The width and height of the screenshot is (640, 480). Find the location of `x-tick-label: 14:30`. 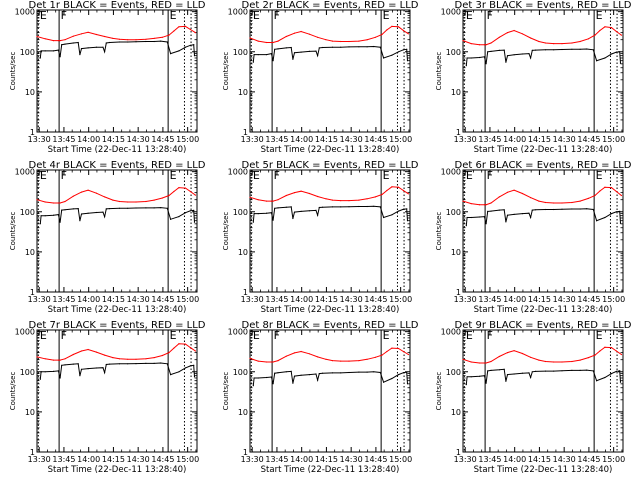

x-tick-label: 14:30 is located at coordinates (564, 299).